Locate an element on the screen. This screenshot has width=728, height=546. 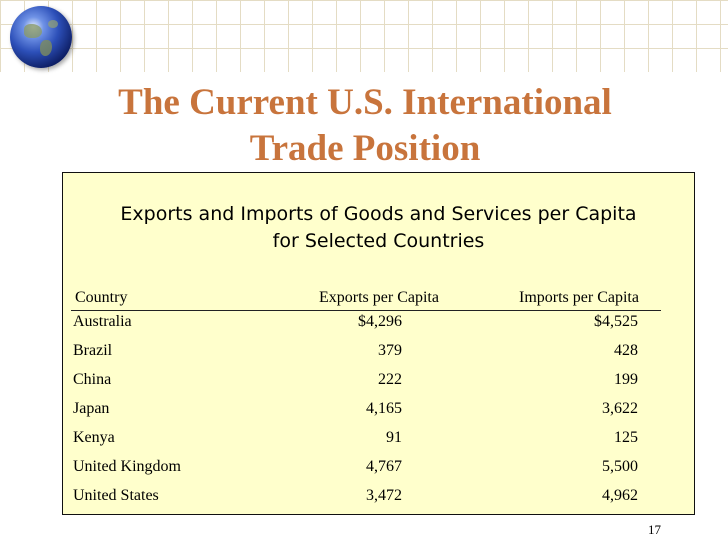
table-heading-line-2: for Selected Countries is located at coordinates (378, 241).